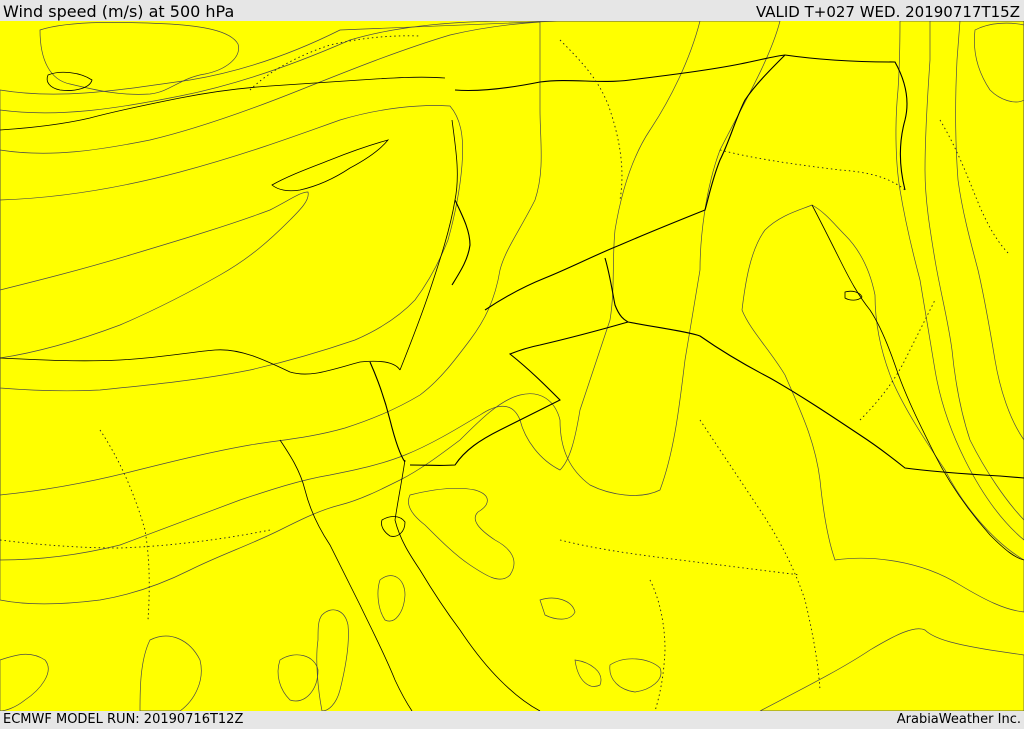 This screenshot has width=1024, height=729. Describe the element at coordinates (332, 660) in the screenshot. I see `calm-area-red-sea-coast` at that location.